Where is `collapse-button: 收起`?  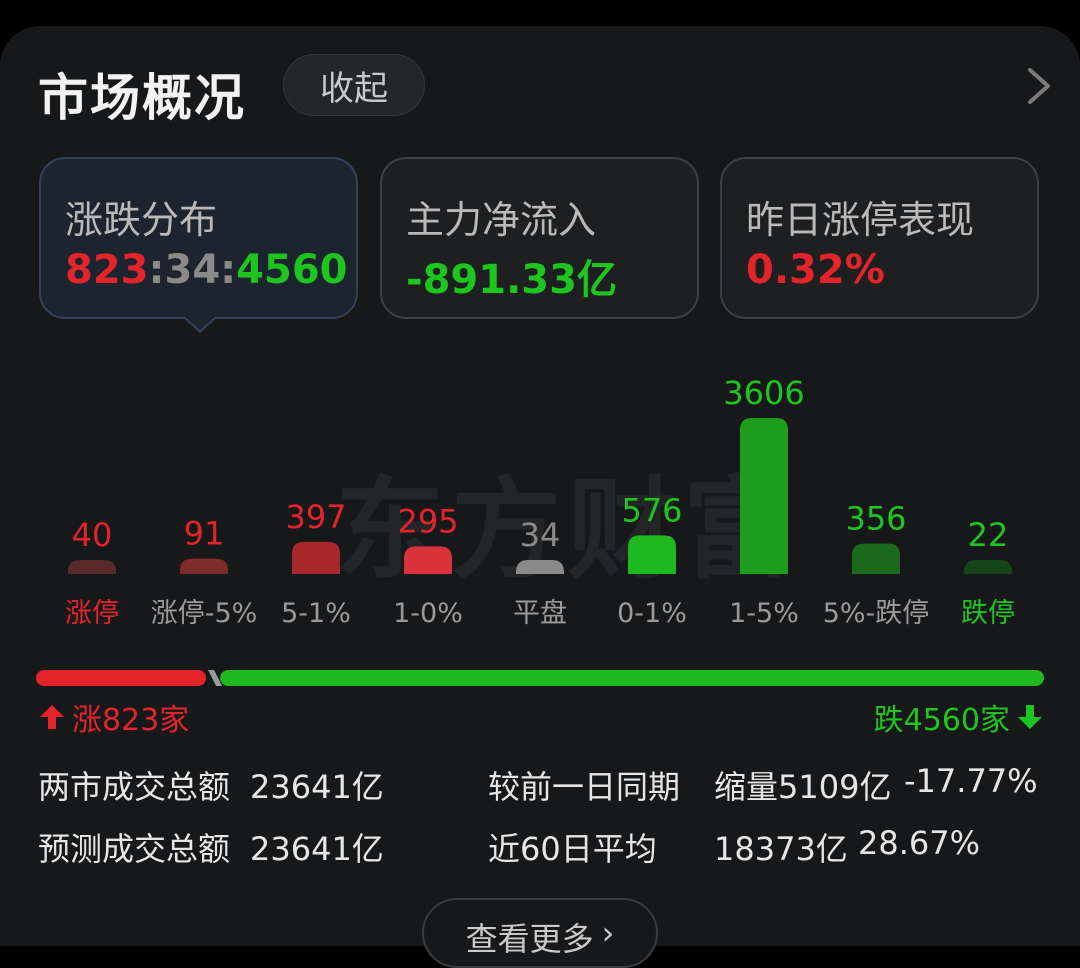 collapse-button: 收起 is located at coordinates (354, 85).